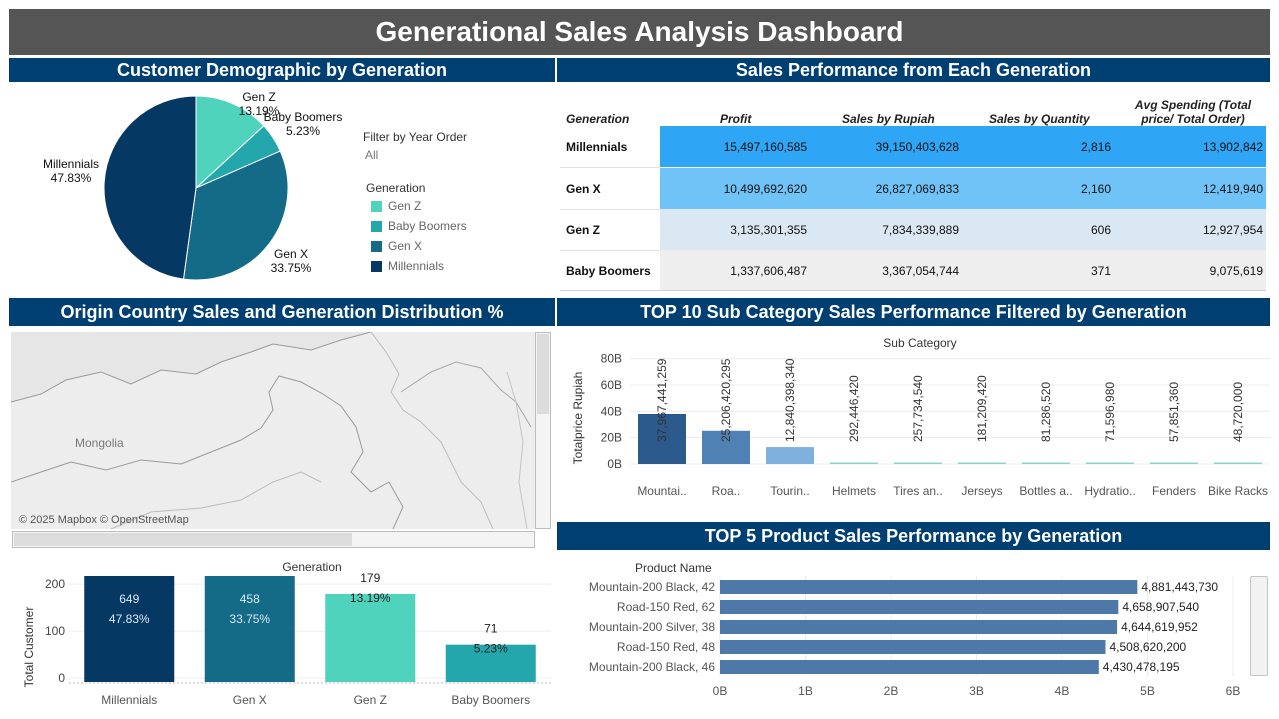 This screenshot has width=1279, height=719. What do you see at coordinates (982, 408) in the screenshot?
I see `bar-value-label: 181,209,420` at bounding box center [982, 408].